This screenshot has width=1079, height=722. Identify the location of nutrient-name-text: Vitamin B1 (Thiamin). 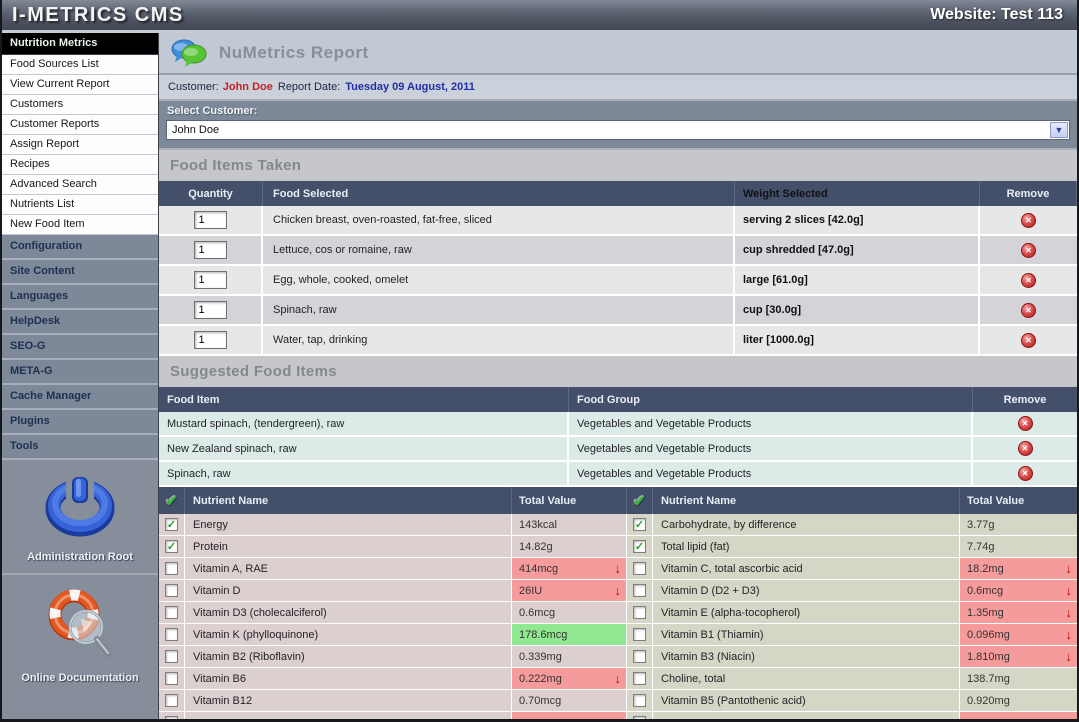
(806, 634).